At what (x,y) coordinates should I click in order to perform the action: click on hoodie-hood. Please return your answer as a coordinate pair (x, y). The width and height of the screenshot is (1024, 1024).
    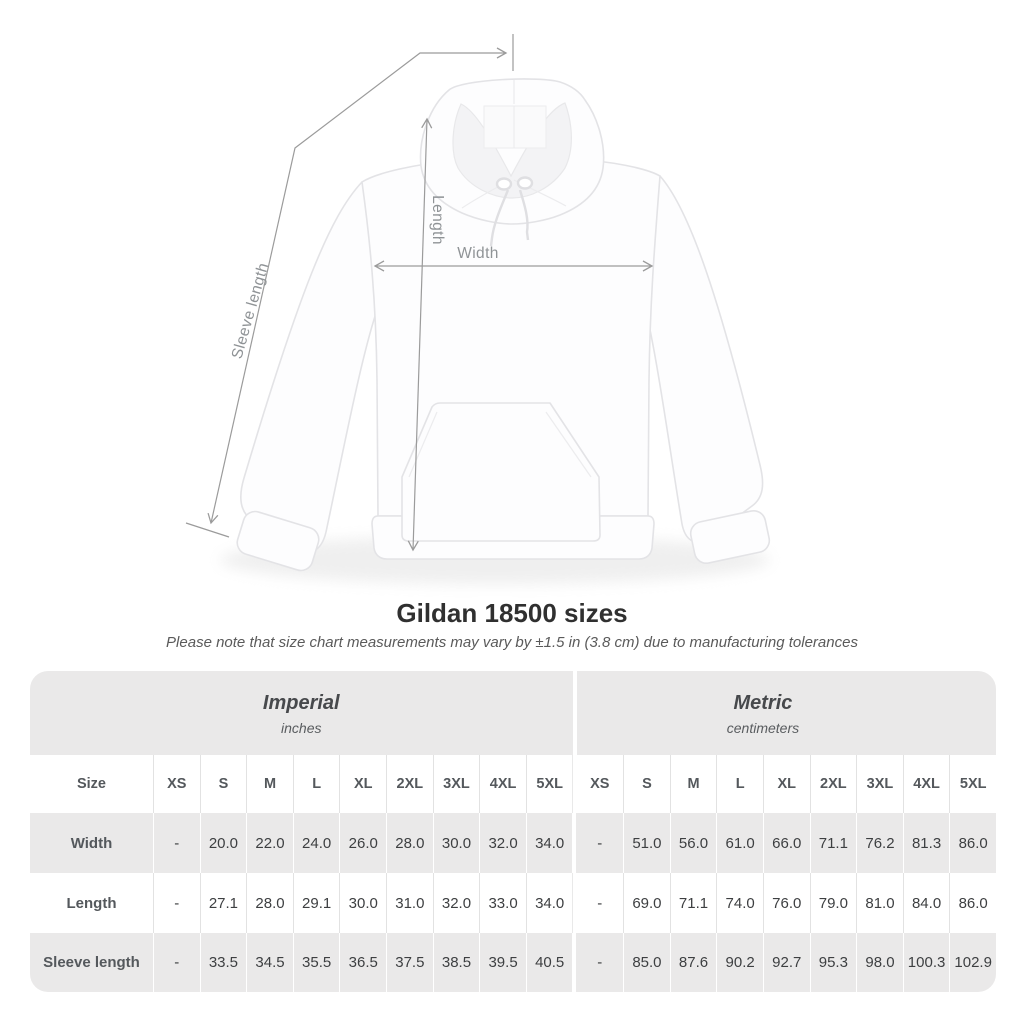
    Looking at the image, I should click on (512, 151).